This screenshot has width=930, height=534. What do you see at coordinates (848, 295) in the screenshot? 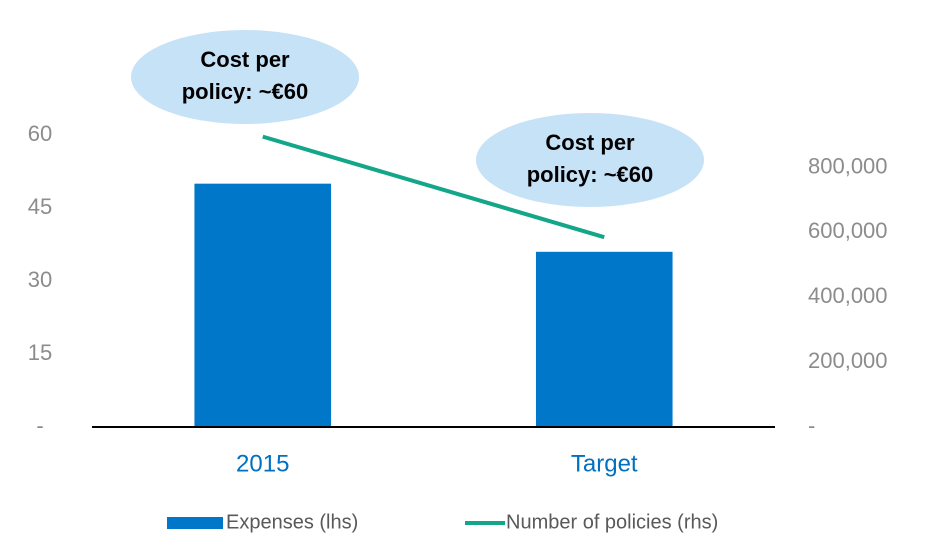
I see `y2-tick-label: 400,000` at bounding box center [848, 295].